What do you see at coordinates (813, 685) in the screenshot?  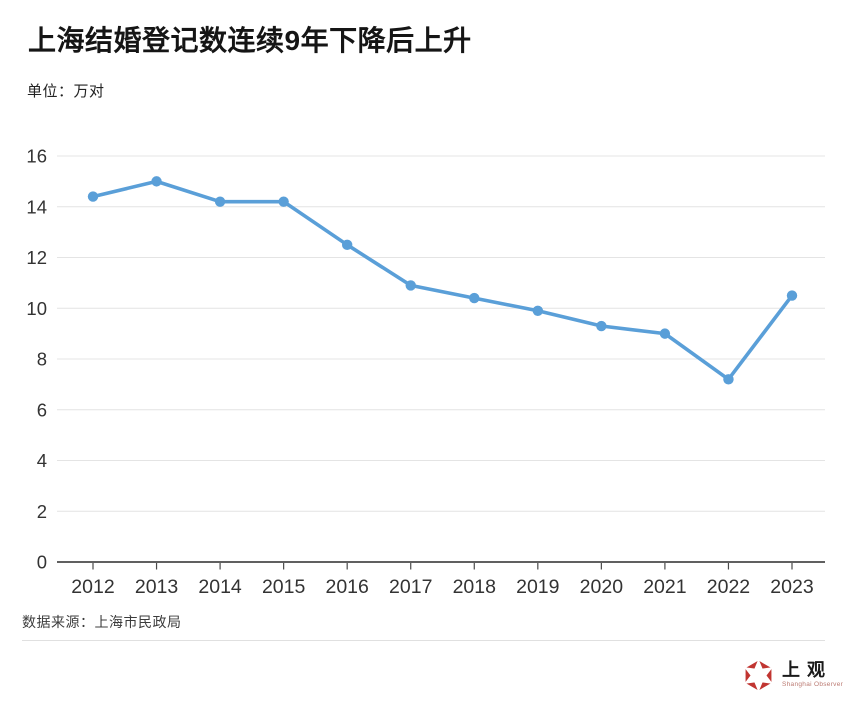 I see `logo-en-text: Shanghai Observer` at bounding box center [813, 685].